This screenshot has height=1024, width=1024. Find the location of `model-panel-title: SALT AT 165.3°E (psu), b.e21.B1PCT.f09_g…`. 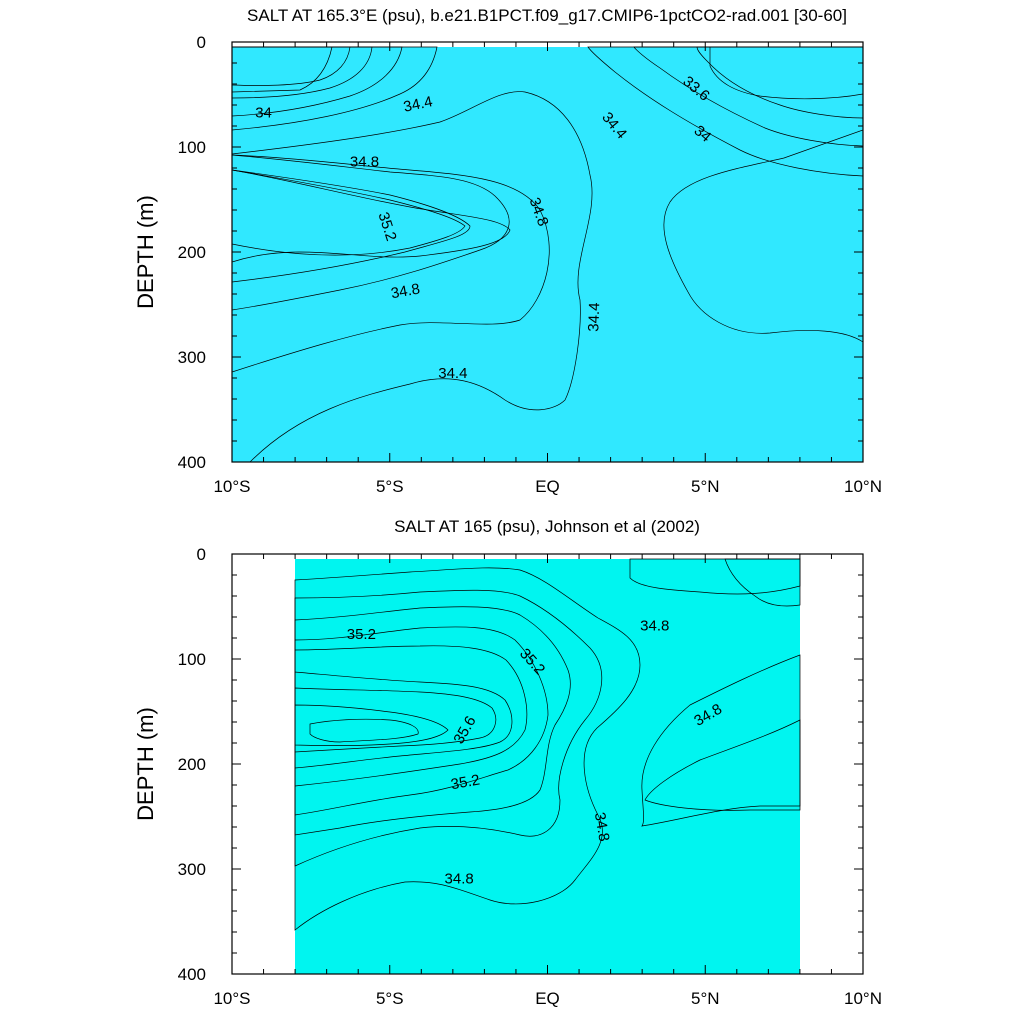

model-panel-title: SALT AT 165.3°E (psu), b.e21.B1PCT.f09_g… is located at coordinates (547, 15).